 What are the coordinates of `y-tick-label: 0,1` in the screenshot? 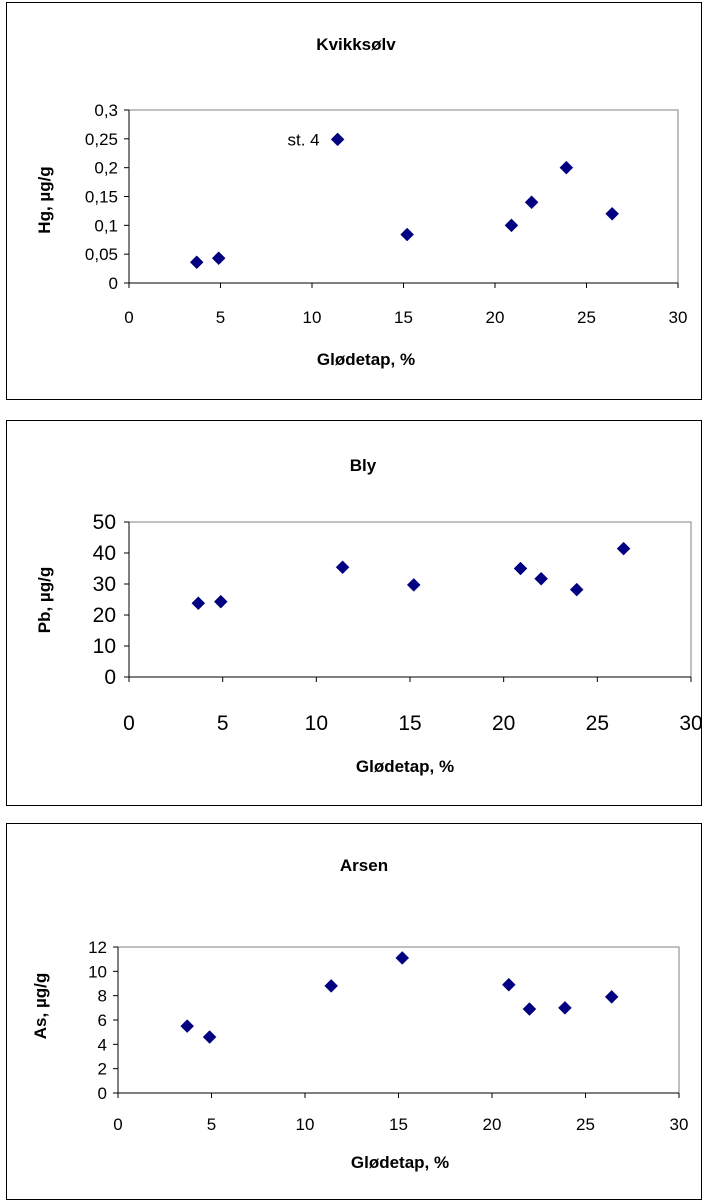 It's located at (106, 225).